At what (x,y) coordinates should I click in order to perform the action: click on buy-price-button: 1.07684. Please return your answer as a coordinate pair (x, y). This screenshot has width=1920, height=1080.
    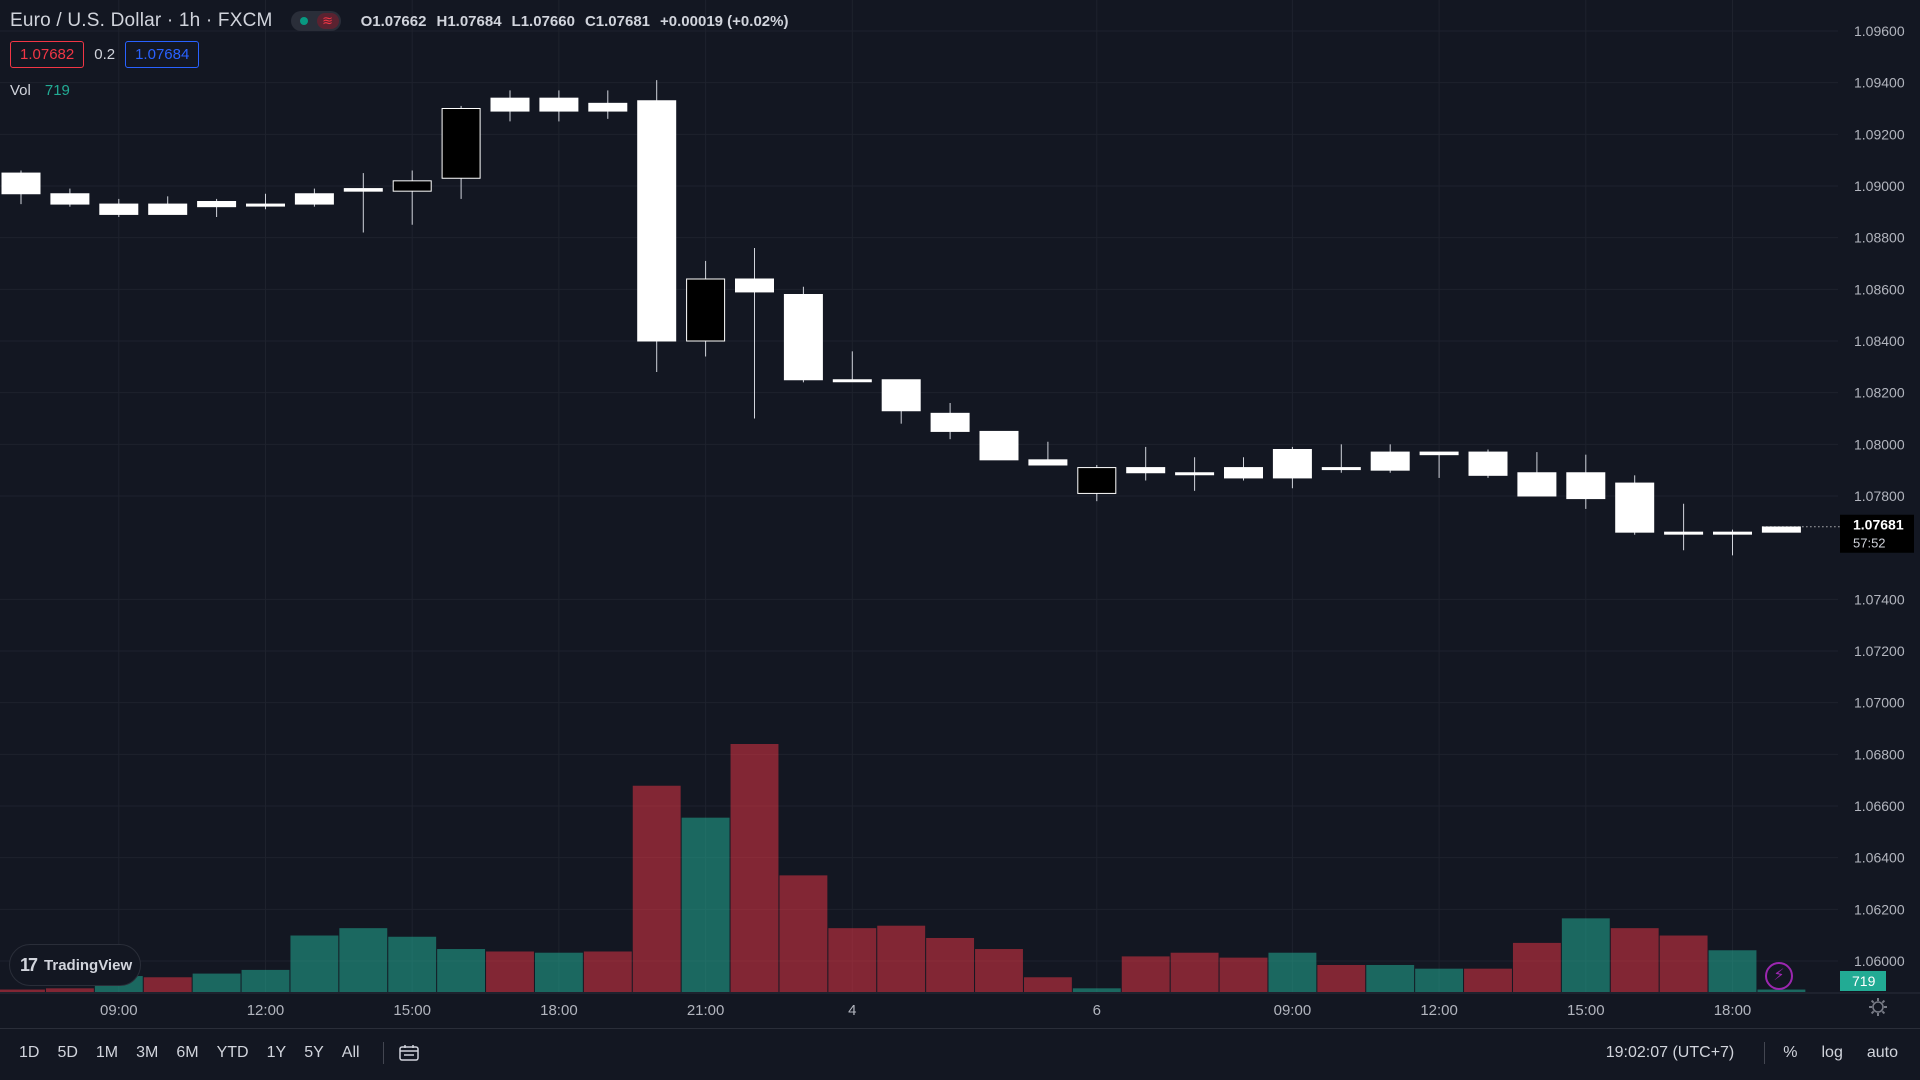
    Looking at the image, I should click on (162, 54).